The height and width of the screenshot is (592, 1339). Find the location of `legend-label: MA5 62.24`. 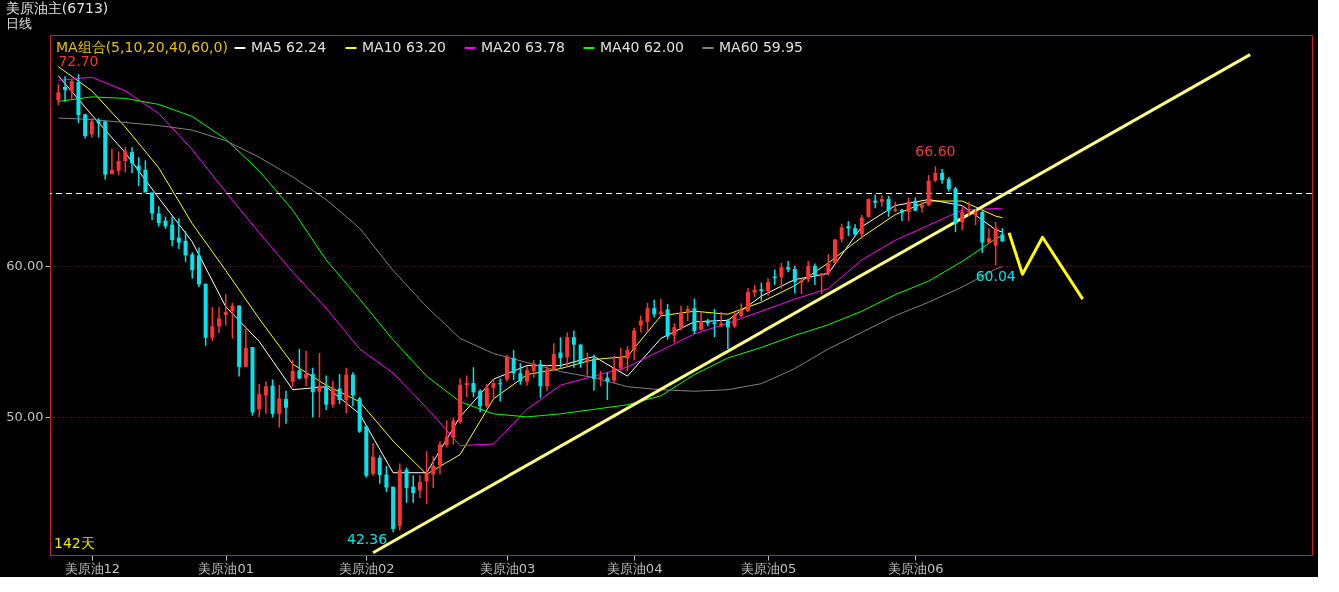

legend-label: MA5 62.24 is located at coordinates (289, 47).